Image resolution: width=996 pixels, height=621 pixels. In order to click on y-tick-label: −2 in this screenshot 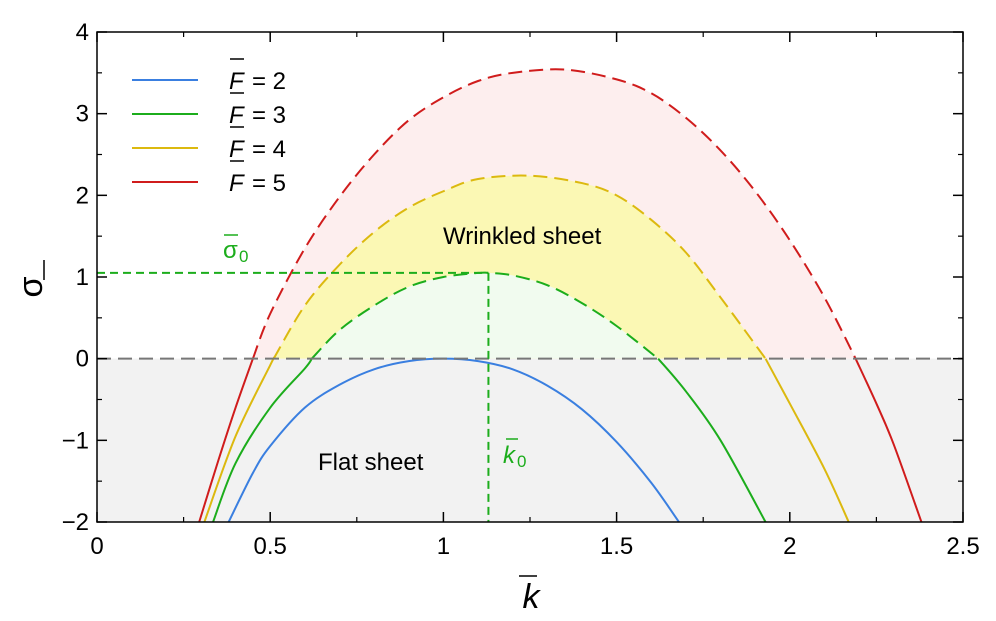, I will do `click(75, 522)`.